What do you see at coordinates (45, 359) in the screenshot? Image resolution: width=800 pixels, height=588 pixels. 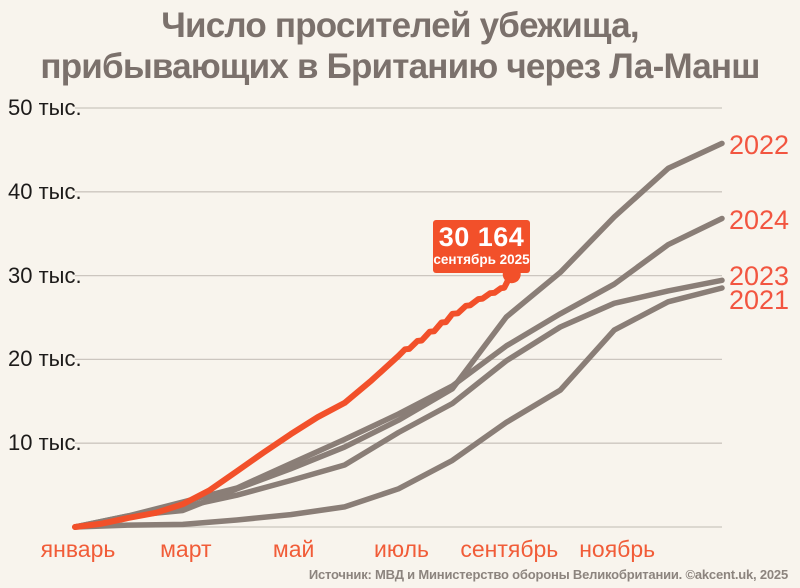 I see `y-axis-label: 20 тыс.` at bounding box center [45, 359].